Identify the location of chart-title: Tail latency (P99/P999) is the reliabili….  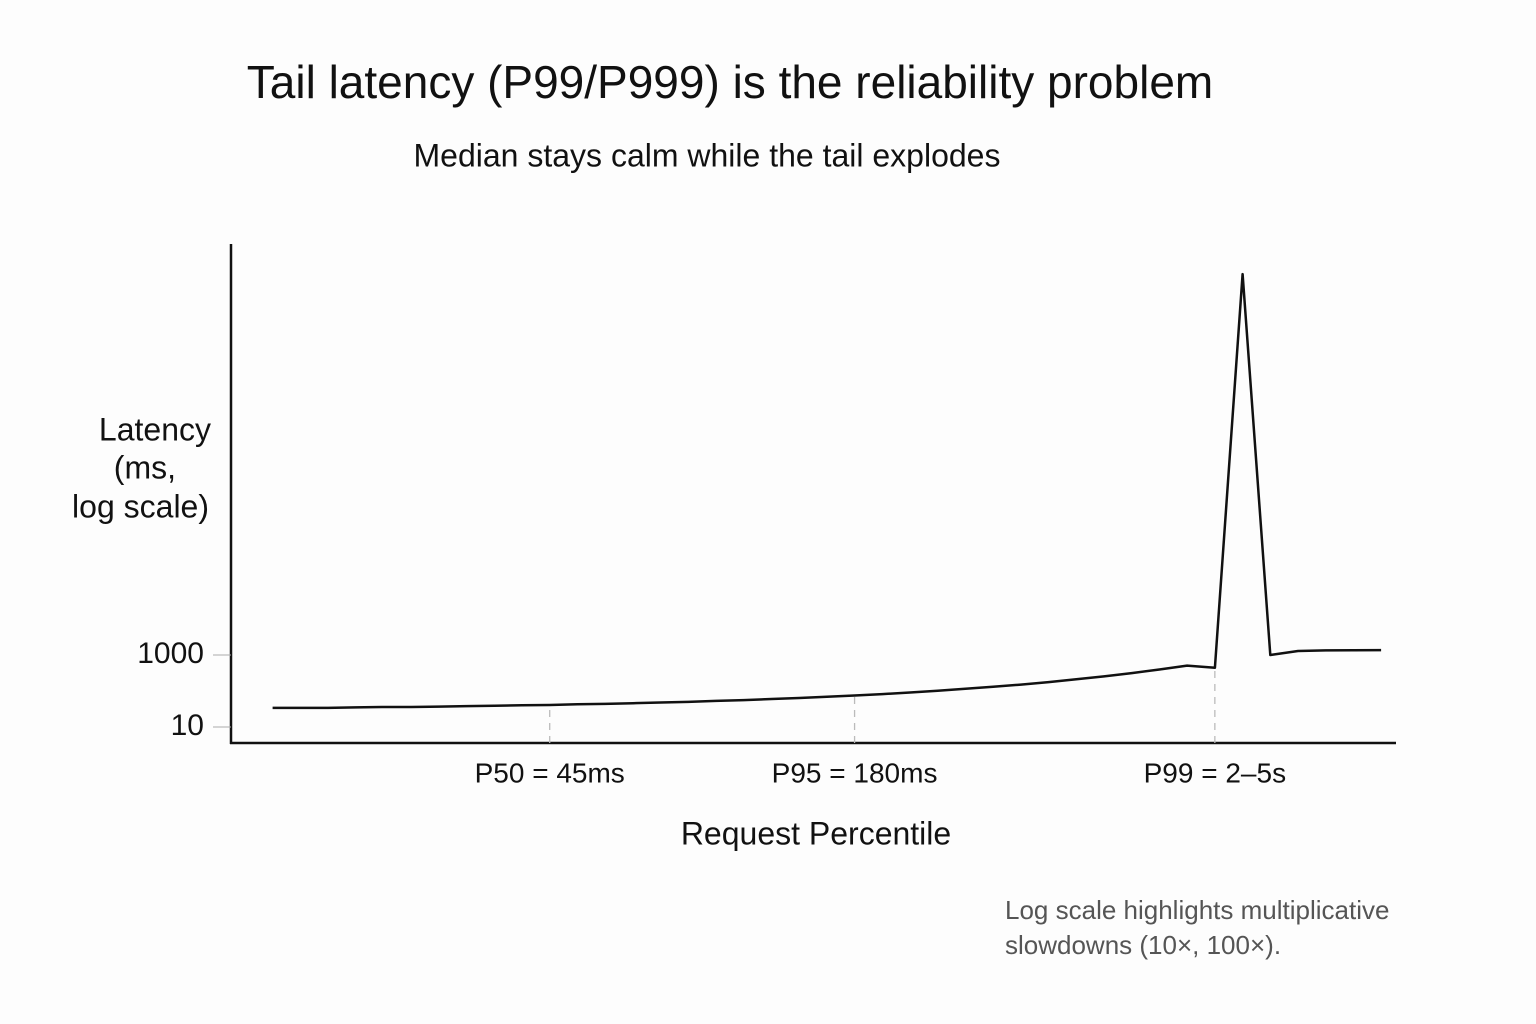
(730, 82).